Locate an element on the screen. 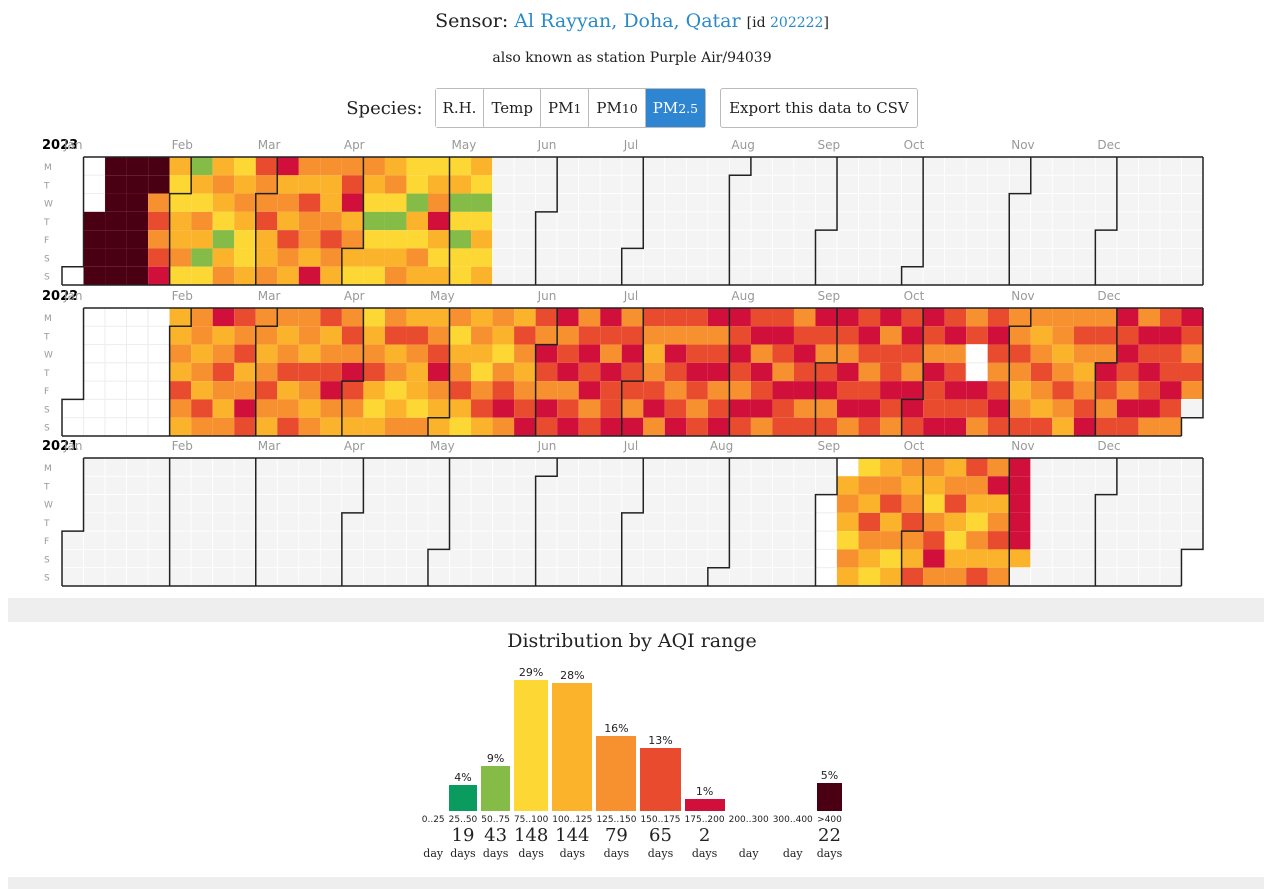  export-button: Export this data to CSV is located at coordinates (819, 108).